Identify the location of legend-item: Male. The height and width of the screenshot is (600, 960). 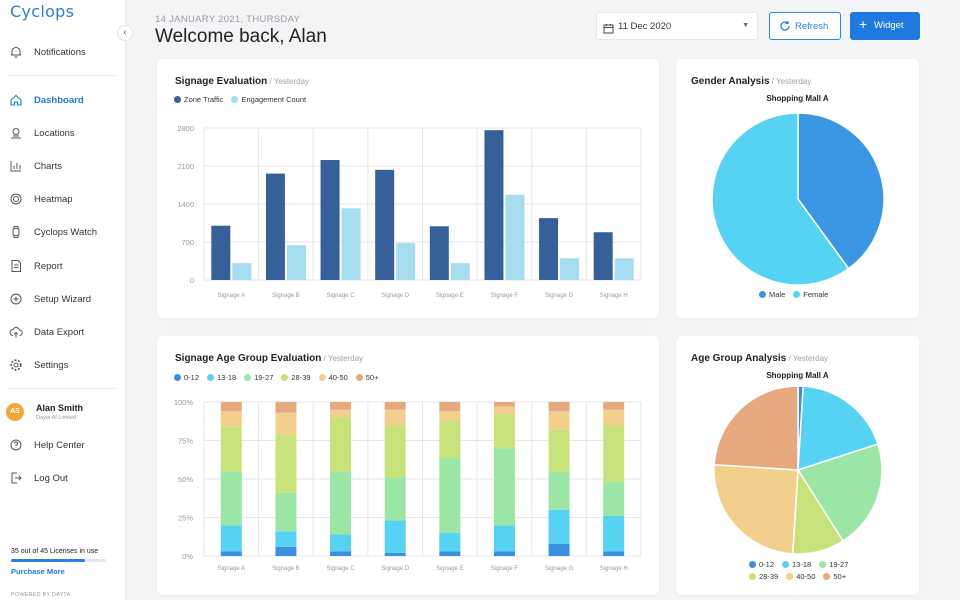
(772, 294).